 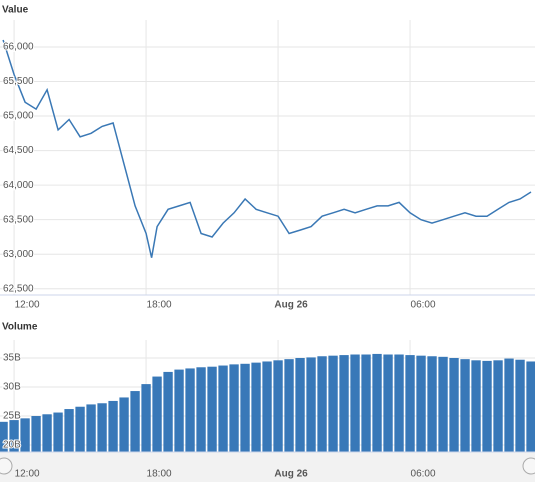 I want to click on chart-title: Volume, so click(x=20, y=327).